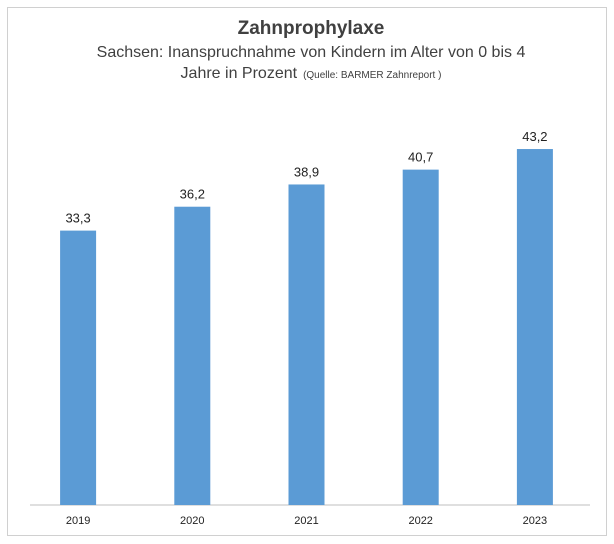 This screenshot has width=614, height=544. What do you see at coordinates (306, 171) in the screenshot?
I see `data-label: 38,9` at bounding box center [306, 171].